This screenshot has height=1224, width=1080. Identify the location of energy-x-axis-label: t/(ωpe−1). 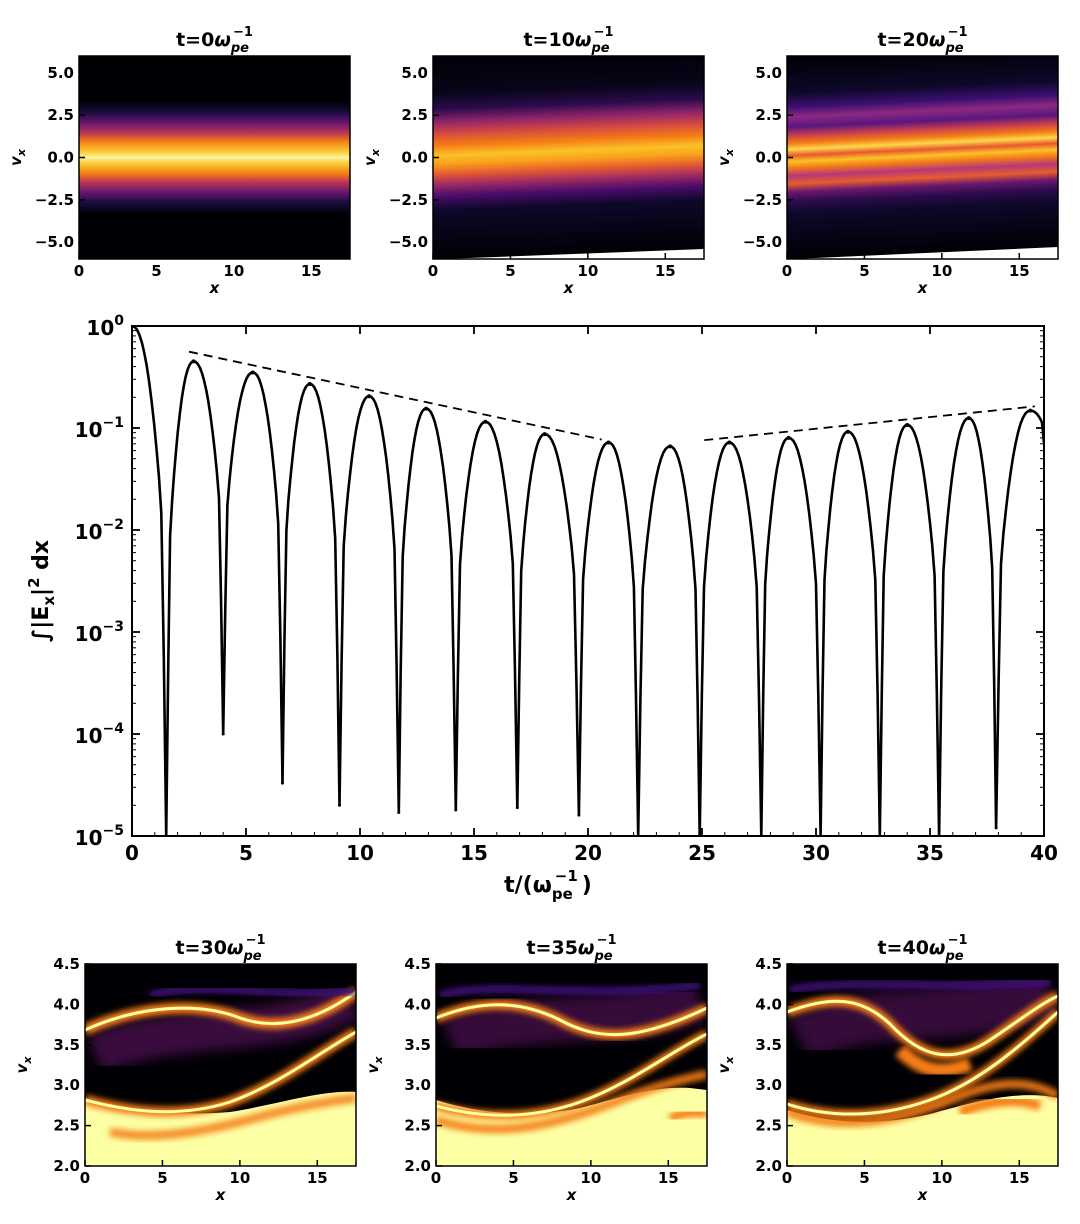
(548, 885).